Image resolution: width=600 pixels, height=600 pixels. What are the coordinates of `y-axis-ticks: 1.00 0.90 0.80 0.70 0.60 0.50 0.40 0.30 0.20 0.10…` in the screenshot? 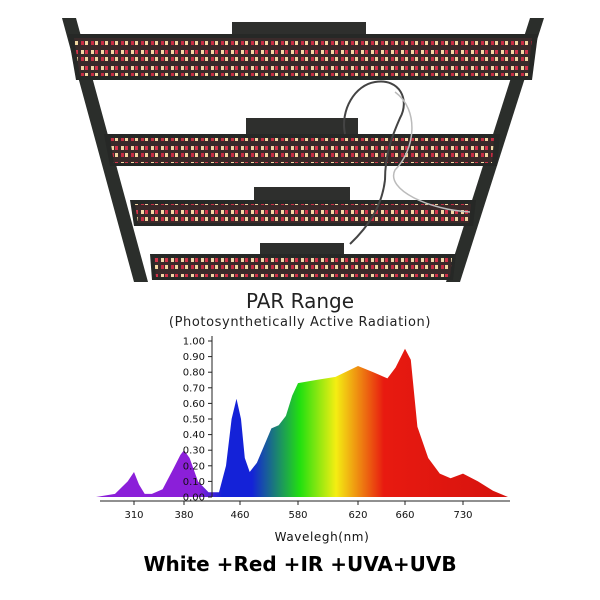 It's located at (197, 420).